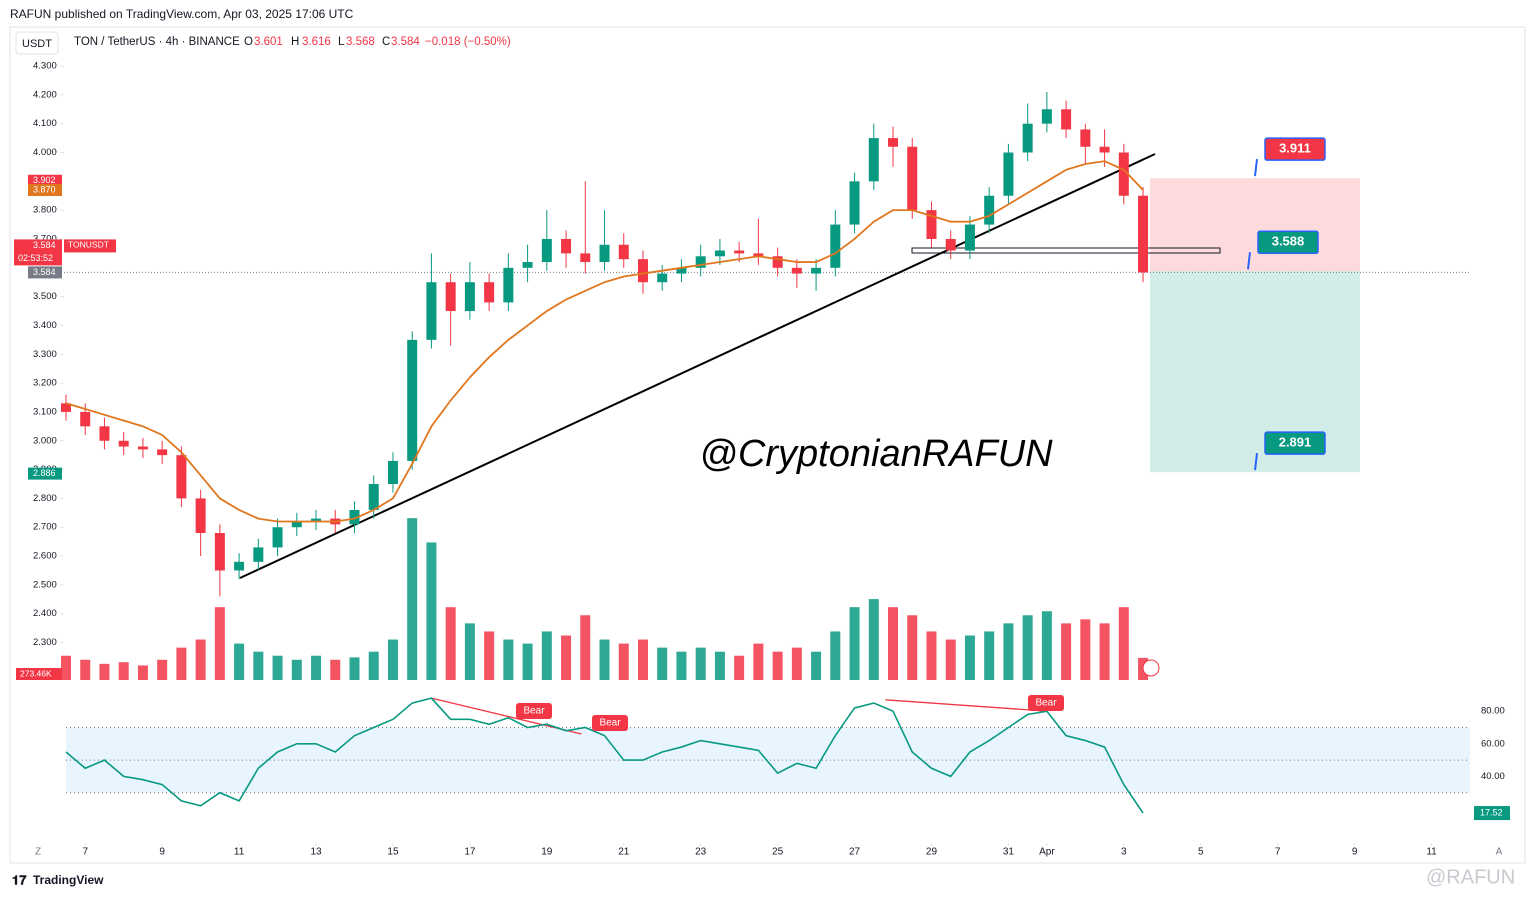 The width and height of the screenshot is (1535, 899). I want to click on callout-box, so click(1295, 149).